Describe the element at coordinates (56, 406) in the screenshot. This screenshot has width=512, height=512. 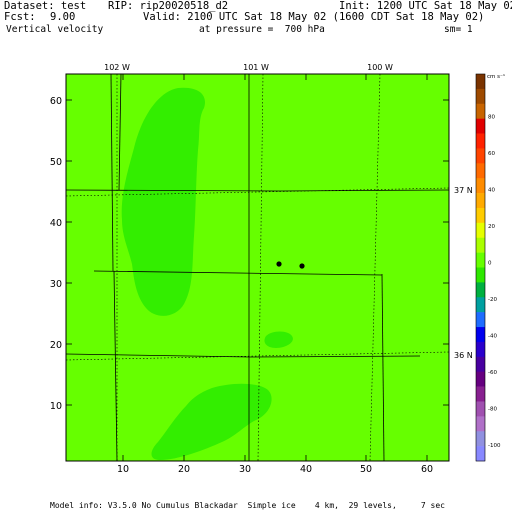
I see `y-tick-label: 10` at that location.